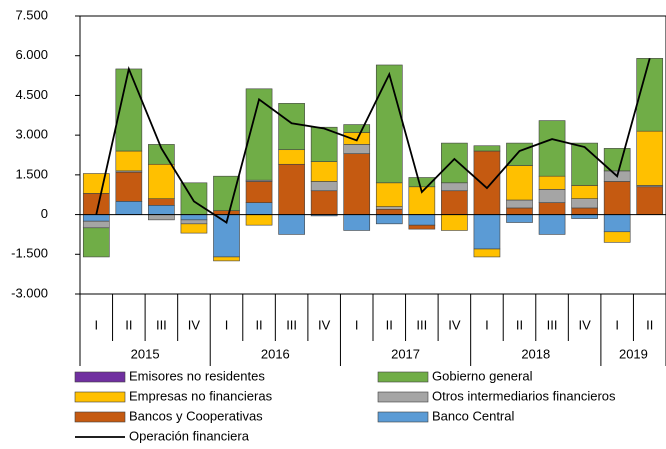 The width and height of the screenshot is (666, 449). Describe the element at coordinates (524, 395) in the screenshot. I see `legend-label: Otros intermediarios financieros` at that location.